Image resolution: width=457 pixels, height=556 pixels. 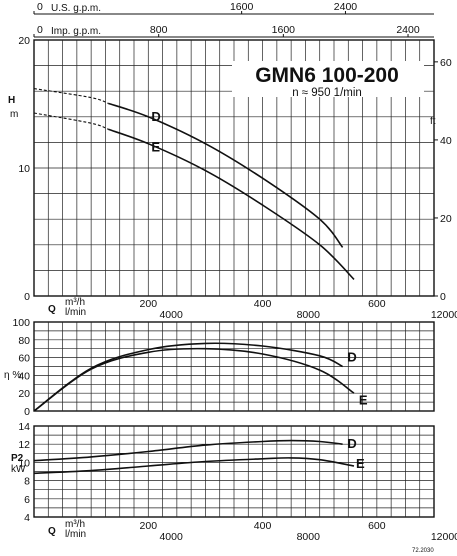 What do you see at coordinates (71, 96) in the screenshot?
I see `head-curve-d-dashed` at bounding box center [71, 96].